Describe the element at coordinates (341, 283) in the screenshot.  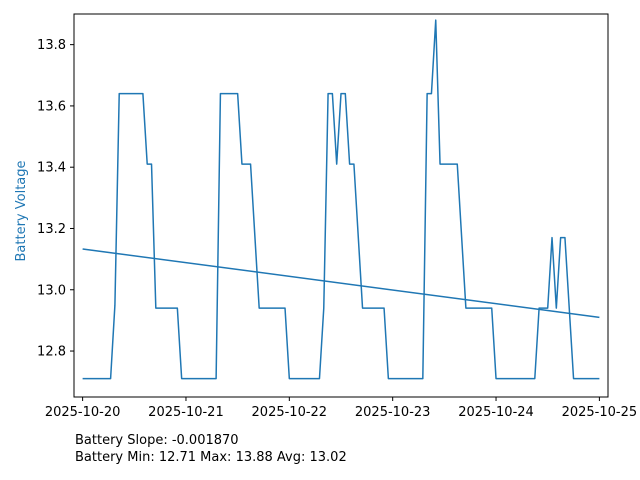
I see `trend-line` at that location.